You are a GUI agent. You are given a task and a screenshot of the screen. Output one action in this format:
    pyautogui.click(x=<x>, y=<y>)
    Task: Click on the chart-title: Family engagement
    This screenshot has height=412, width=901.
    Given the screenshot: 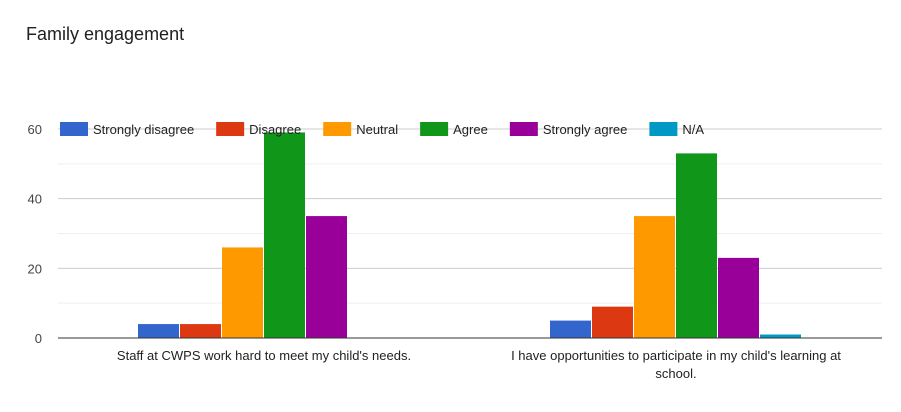 What is the action you would take?
    pyautogui.click(x=105, y=34)
    